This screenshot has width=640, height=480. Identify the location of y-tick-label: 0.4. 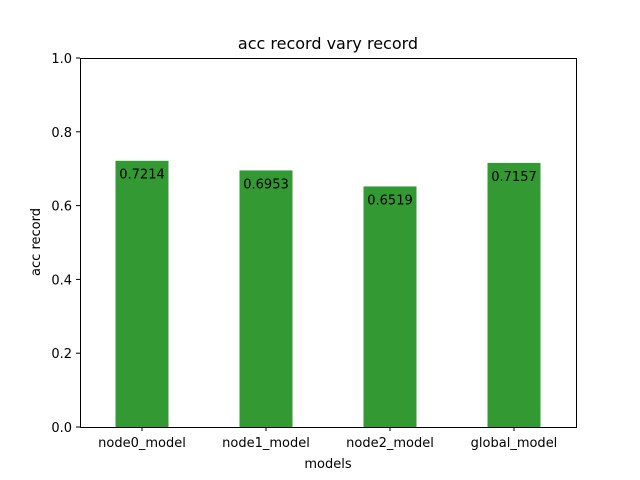
(61, 280).